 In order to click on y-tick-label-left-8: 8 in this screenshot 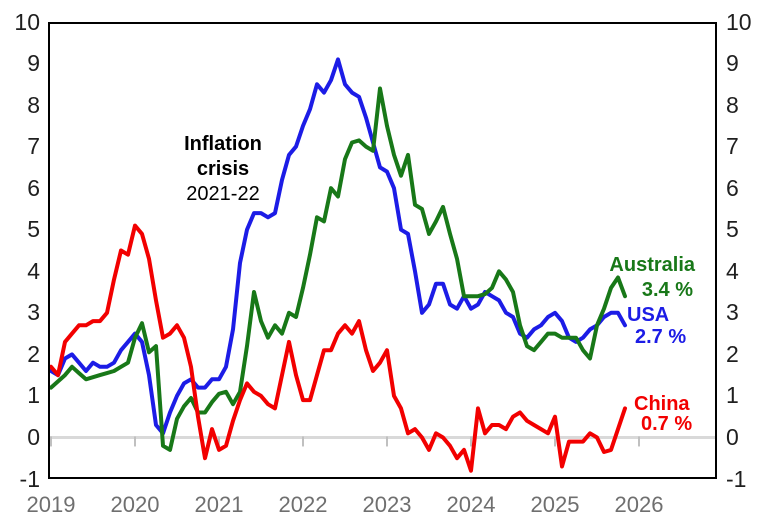, I will do `click(33, 104)`.